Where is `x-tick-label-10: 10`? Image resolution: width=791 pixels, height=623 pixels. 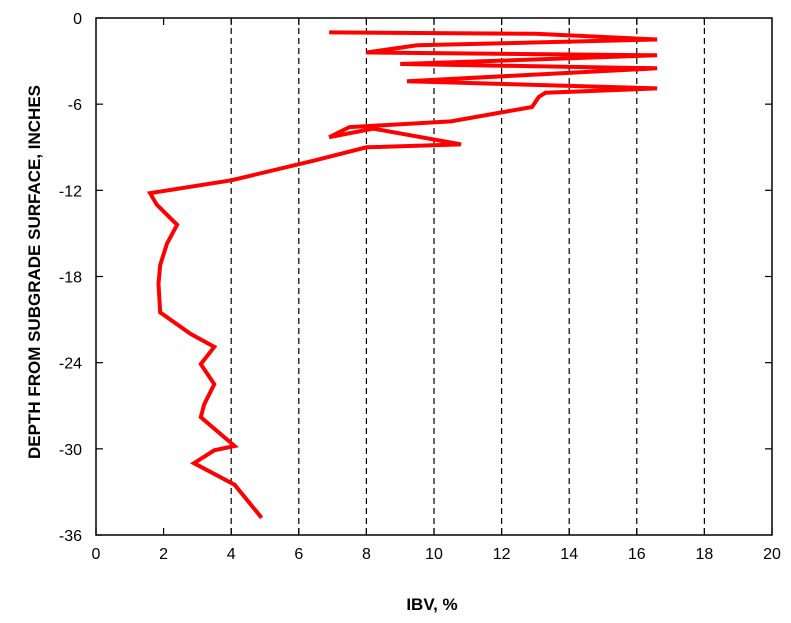 x-tick-label-10: 10 is located at coordinates (434, 554).